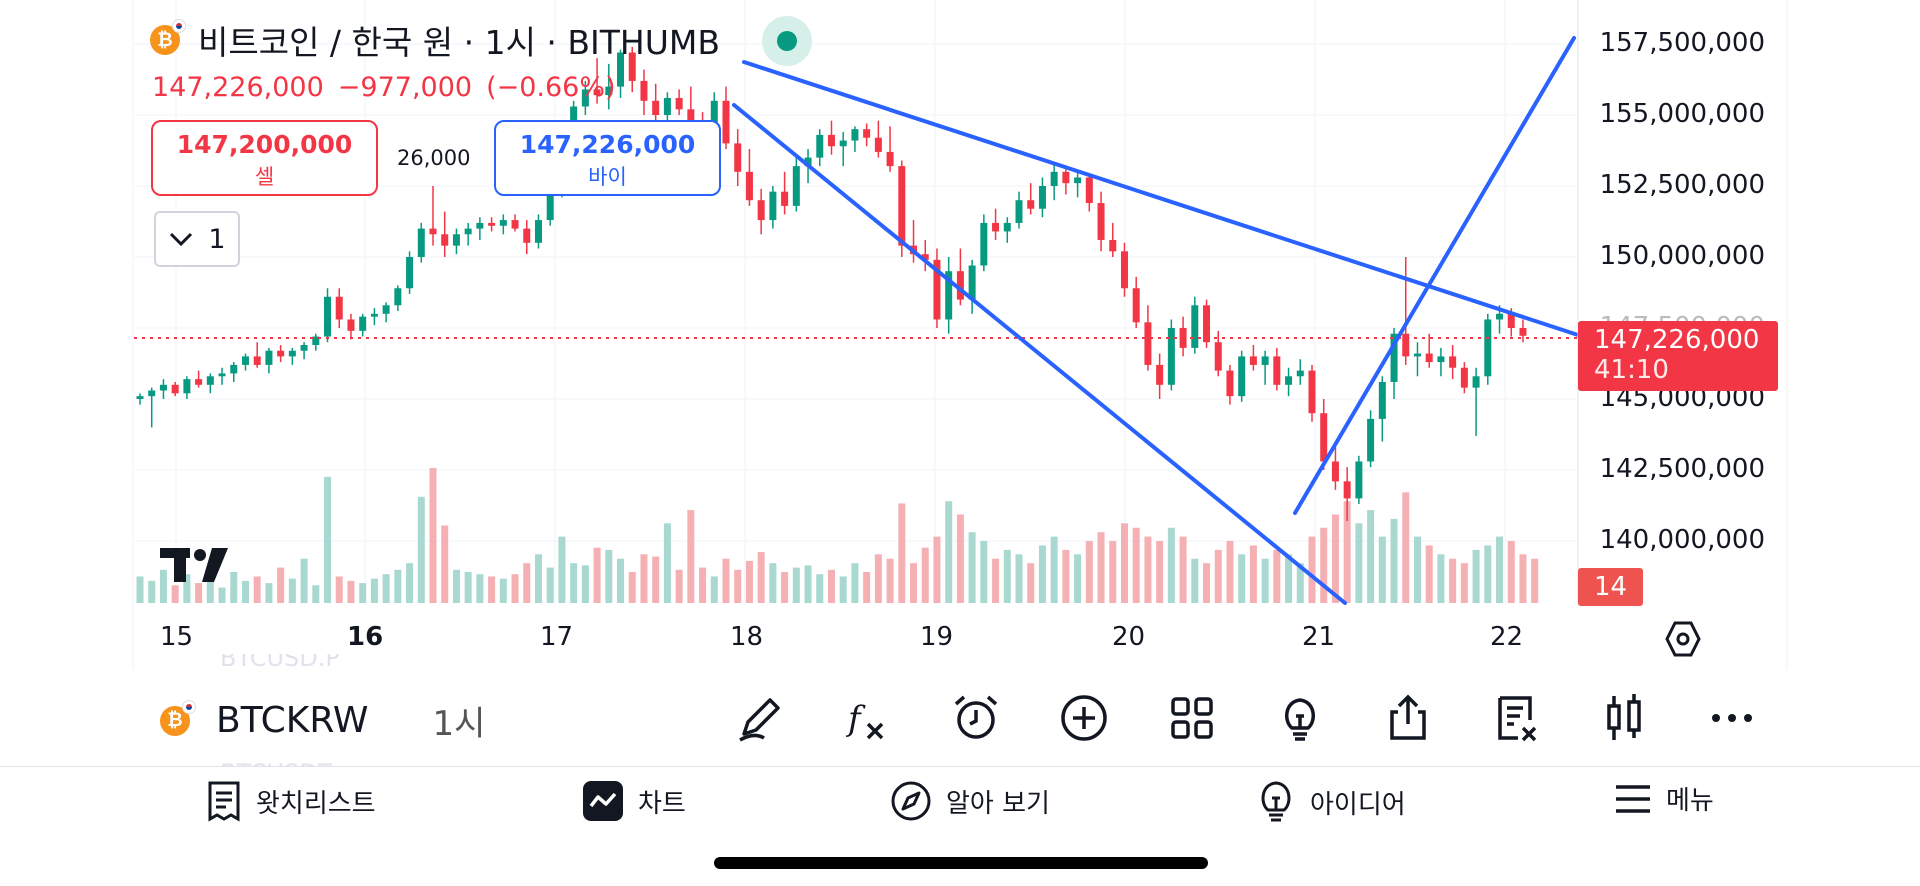 The width and height of the screenshot is (1920, 886). Describe the element at coordinates (1084, 718) in the screenshot. I see `plus-circle-icon` at that location.